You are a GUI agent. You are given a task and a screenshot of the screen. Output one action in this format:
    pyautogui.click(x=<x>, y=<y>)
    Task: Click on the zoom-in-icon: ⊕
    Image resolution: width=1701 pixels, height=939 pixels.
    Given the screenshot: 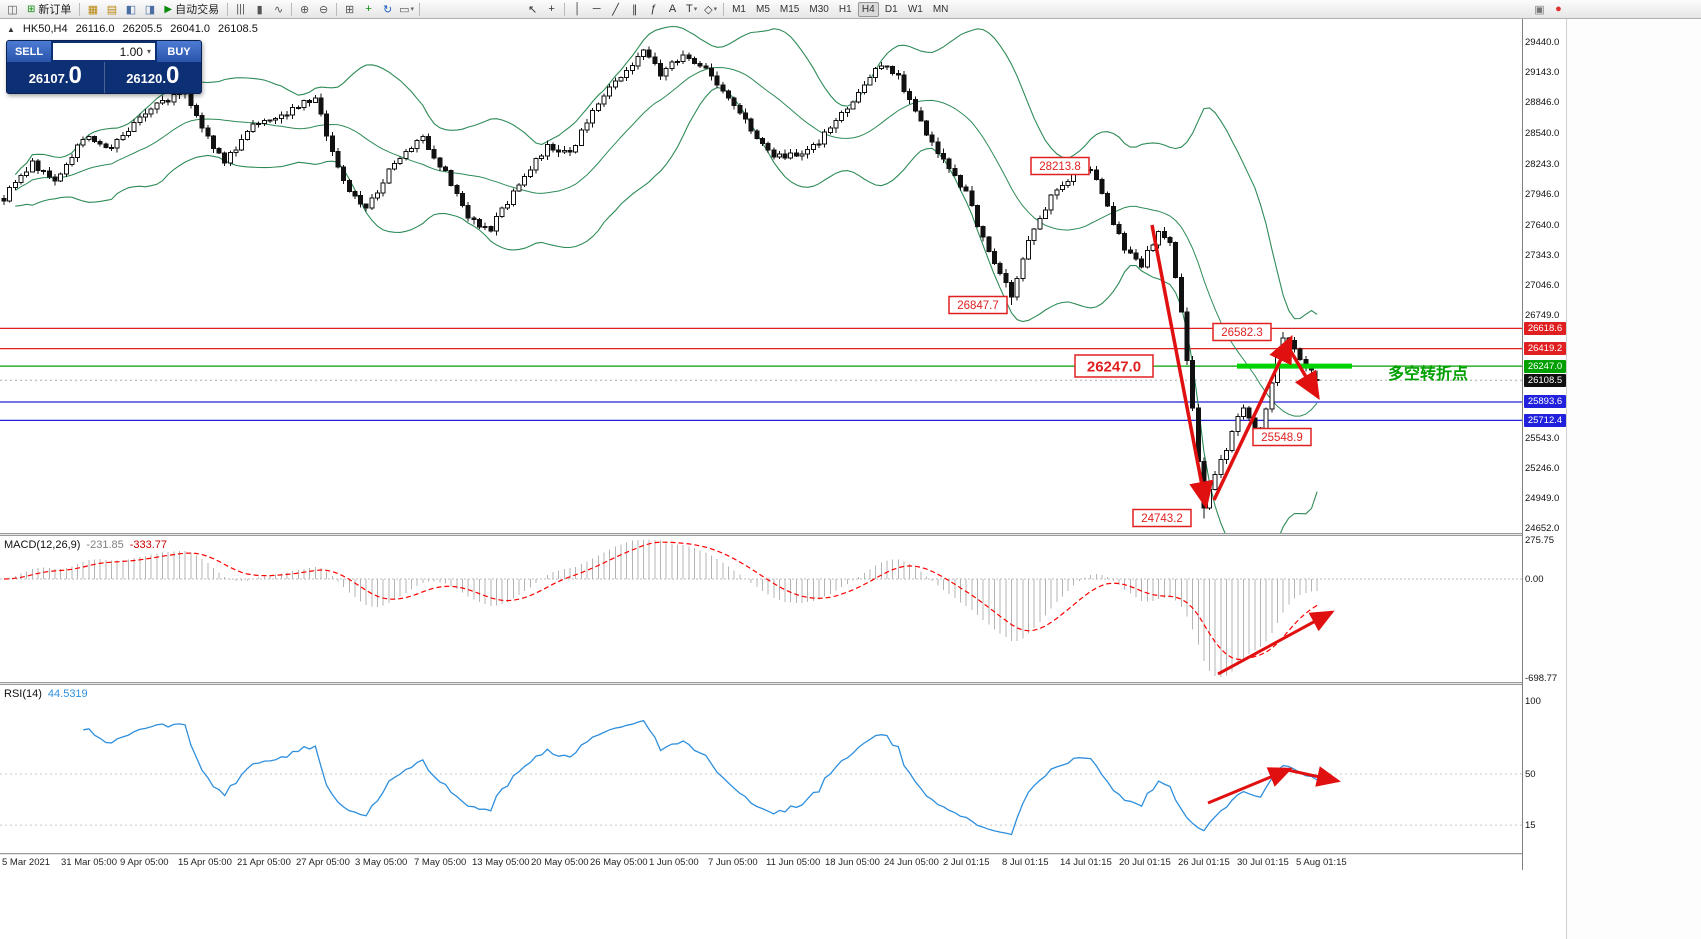 What is the action you would take?
    pyautogui.click(x=304, y=9)
    